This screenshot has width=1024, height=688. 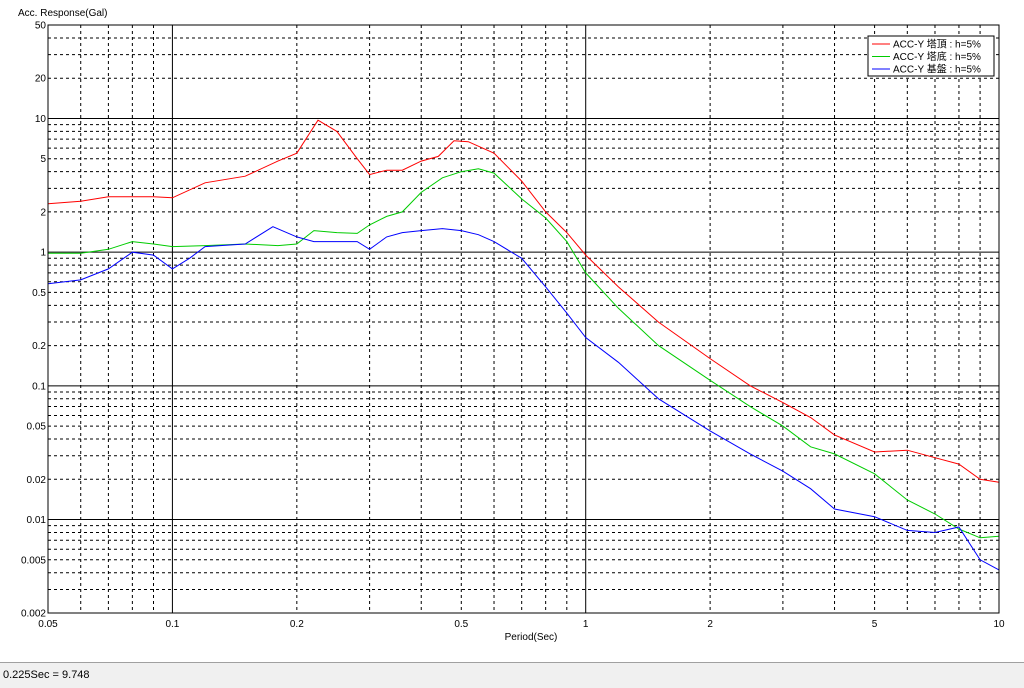 I want to click on y-tick-labels: 0.002 0.005 0.01 0.02 0.05 0.1 0.2 0.5 1 2 5 10 20 50, so click(x=33, y=320).